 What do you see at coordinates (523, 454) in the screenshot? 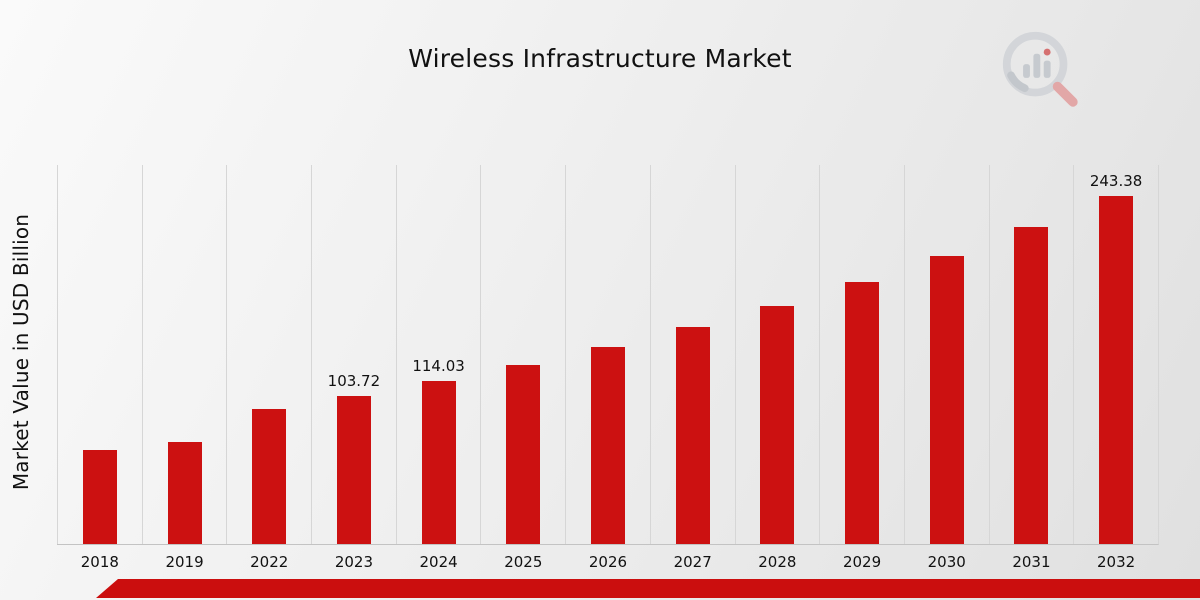
I see `bar-2025` at bounding box center [523, 454].